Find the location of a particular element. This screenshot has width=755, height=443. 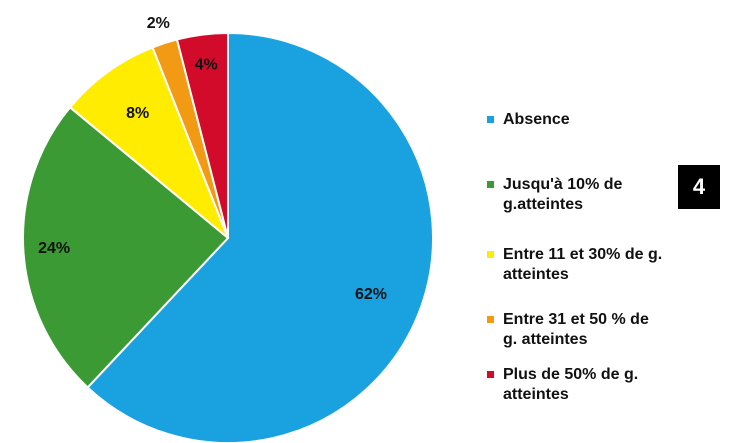

legend-label: Entre 31 et 50 % de g. atteintes is located at coordinates (576, 329).